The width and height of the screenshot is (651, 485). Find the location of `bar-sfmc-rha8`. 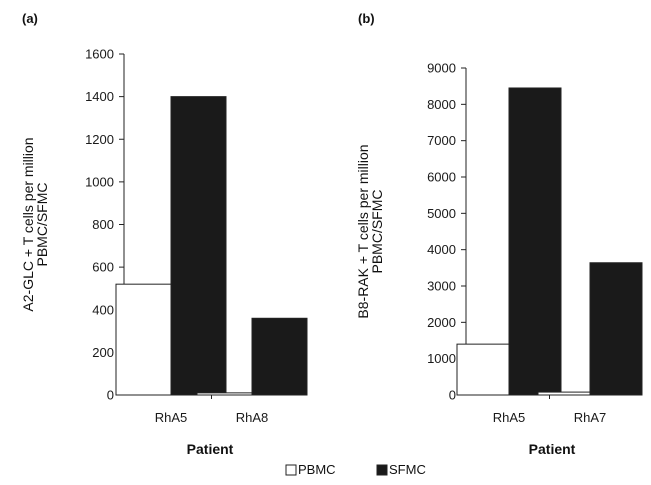

bar-sfmc-rha8 is located at coordinates (279, 356).